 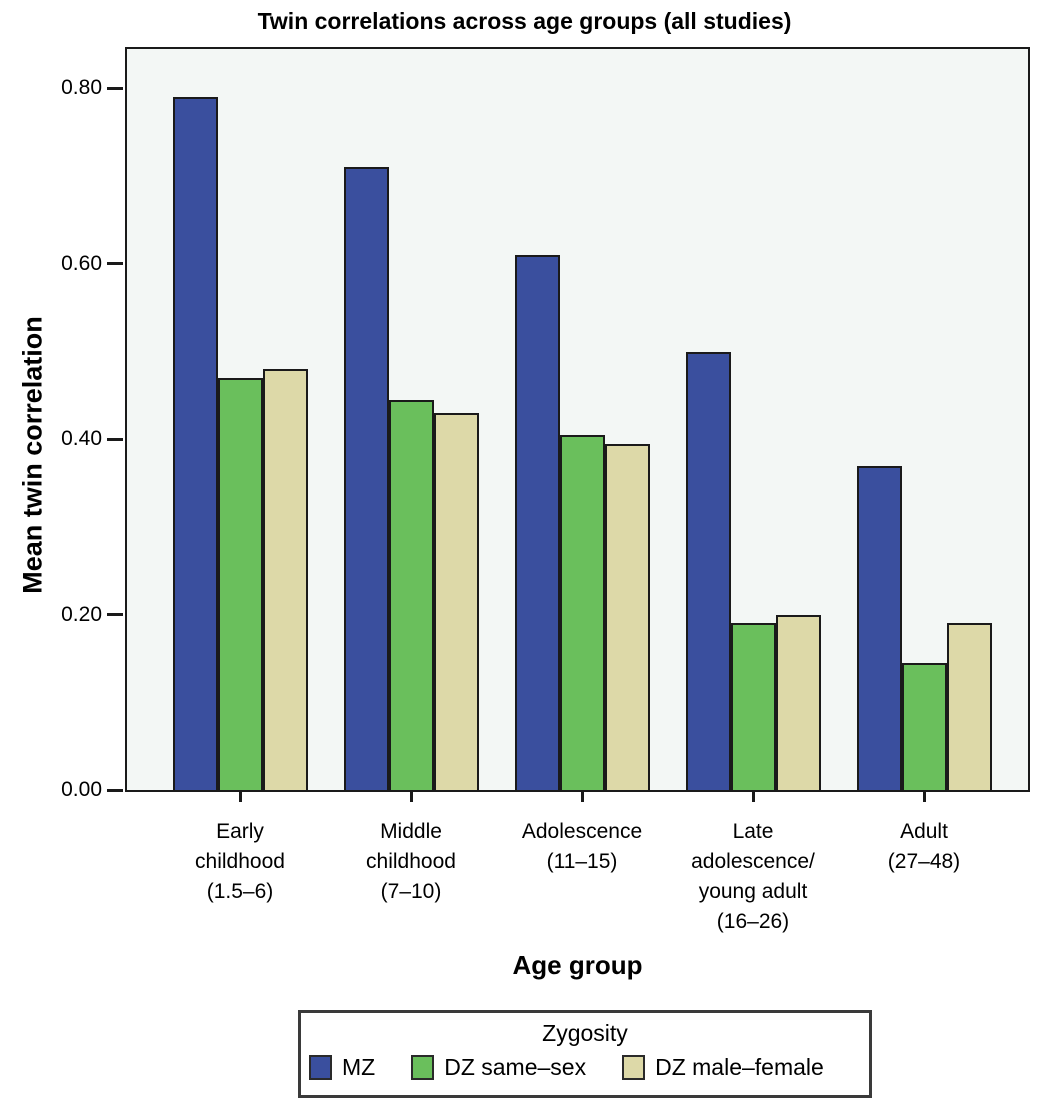 I want to click on x-category-label-line: Early, so click(x=240, y=831).